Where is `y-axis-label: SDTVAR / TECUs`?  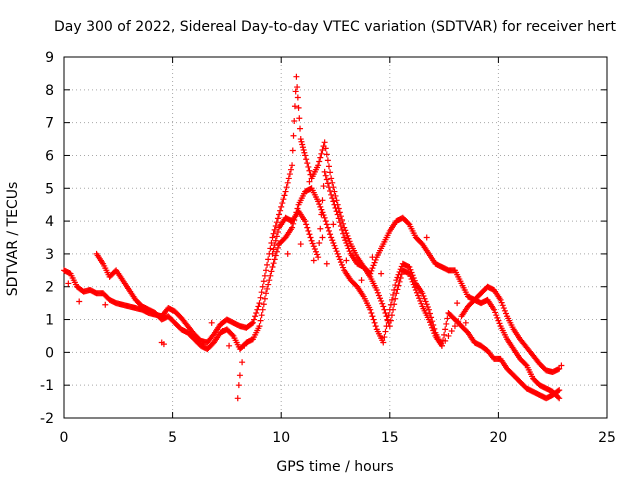 y-axis-label: SDTVAR / TECUs is located at coordinates (13, 239).